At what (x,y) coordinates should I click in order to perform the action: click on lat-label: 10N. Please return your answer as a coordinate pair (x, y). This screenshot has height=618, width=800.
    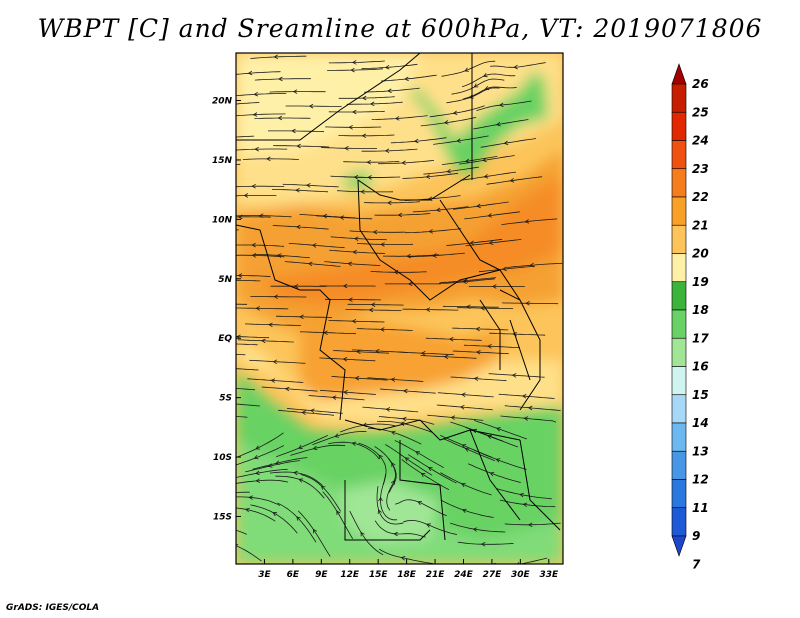
    Looking at the image, I should click on (222, 220).